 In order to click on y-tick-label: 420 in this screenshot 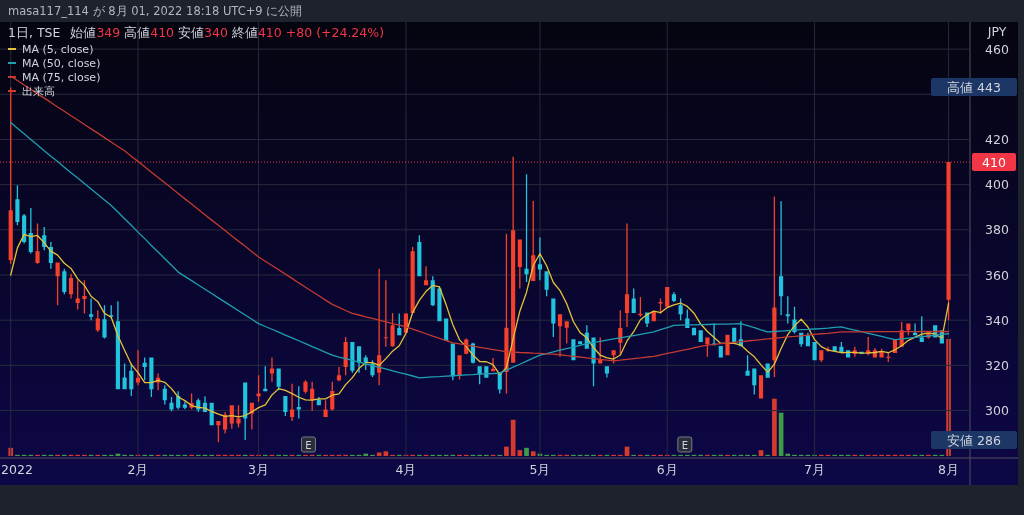, I will do `click(997, 139)`.